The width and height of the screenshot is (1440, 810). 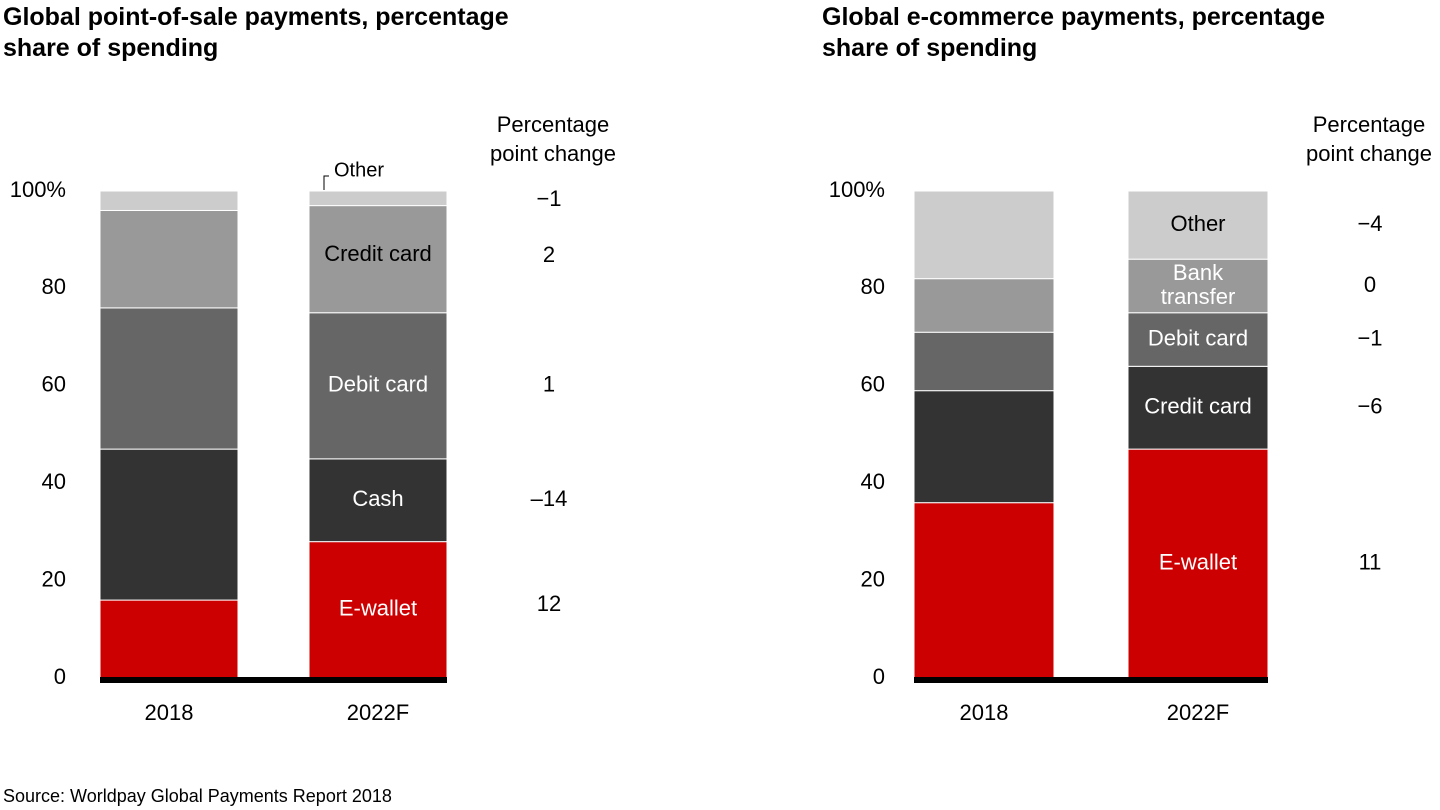 I want to click on pos-change-header: point change, so click(x=553, y=153).